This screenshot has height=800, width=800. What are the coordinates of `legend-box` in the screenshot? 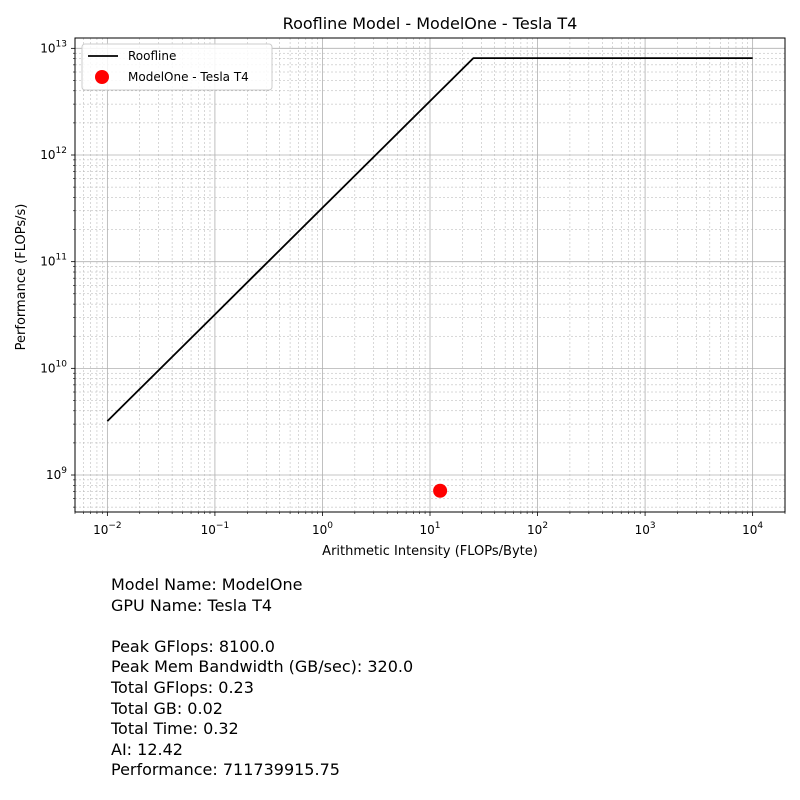 It's located at (177, 67).